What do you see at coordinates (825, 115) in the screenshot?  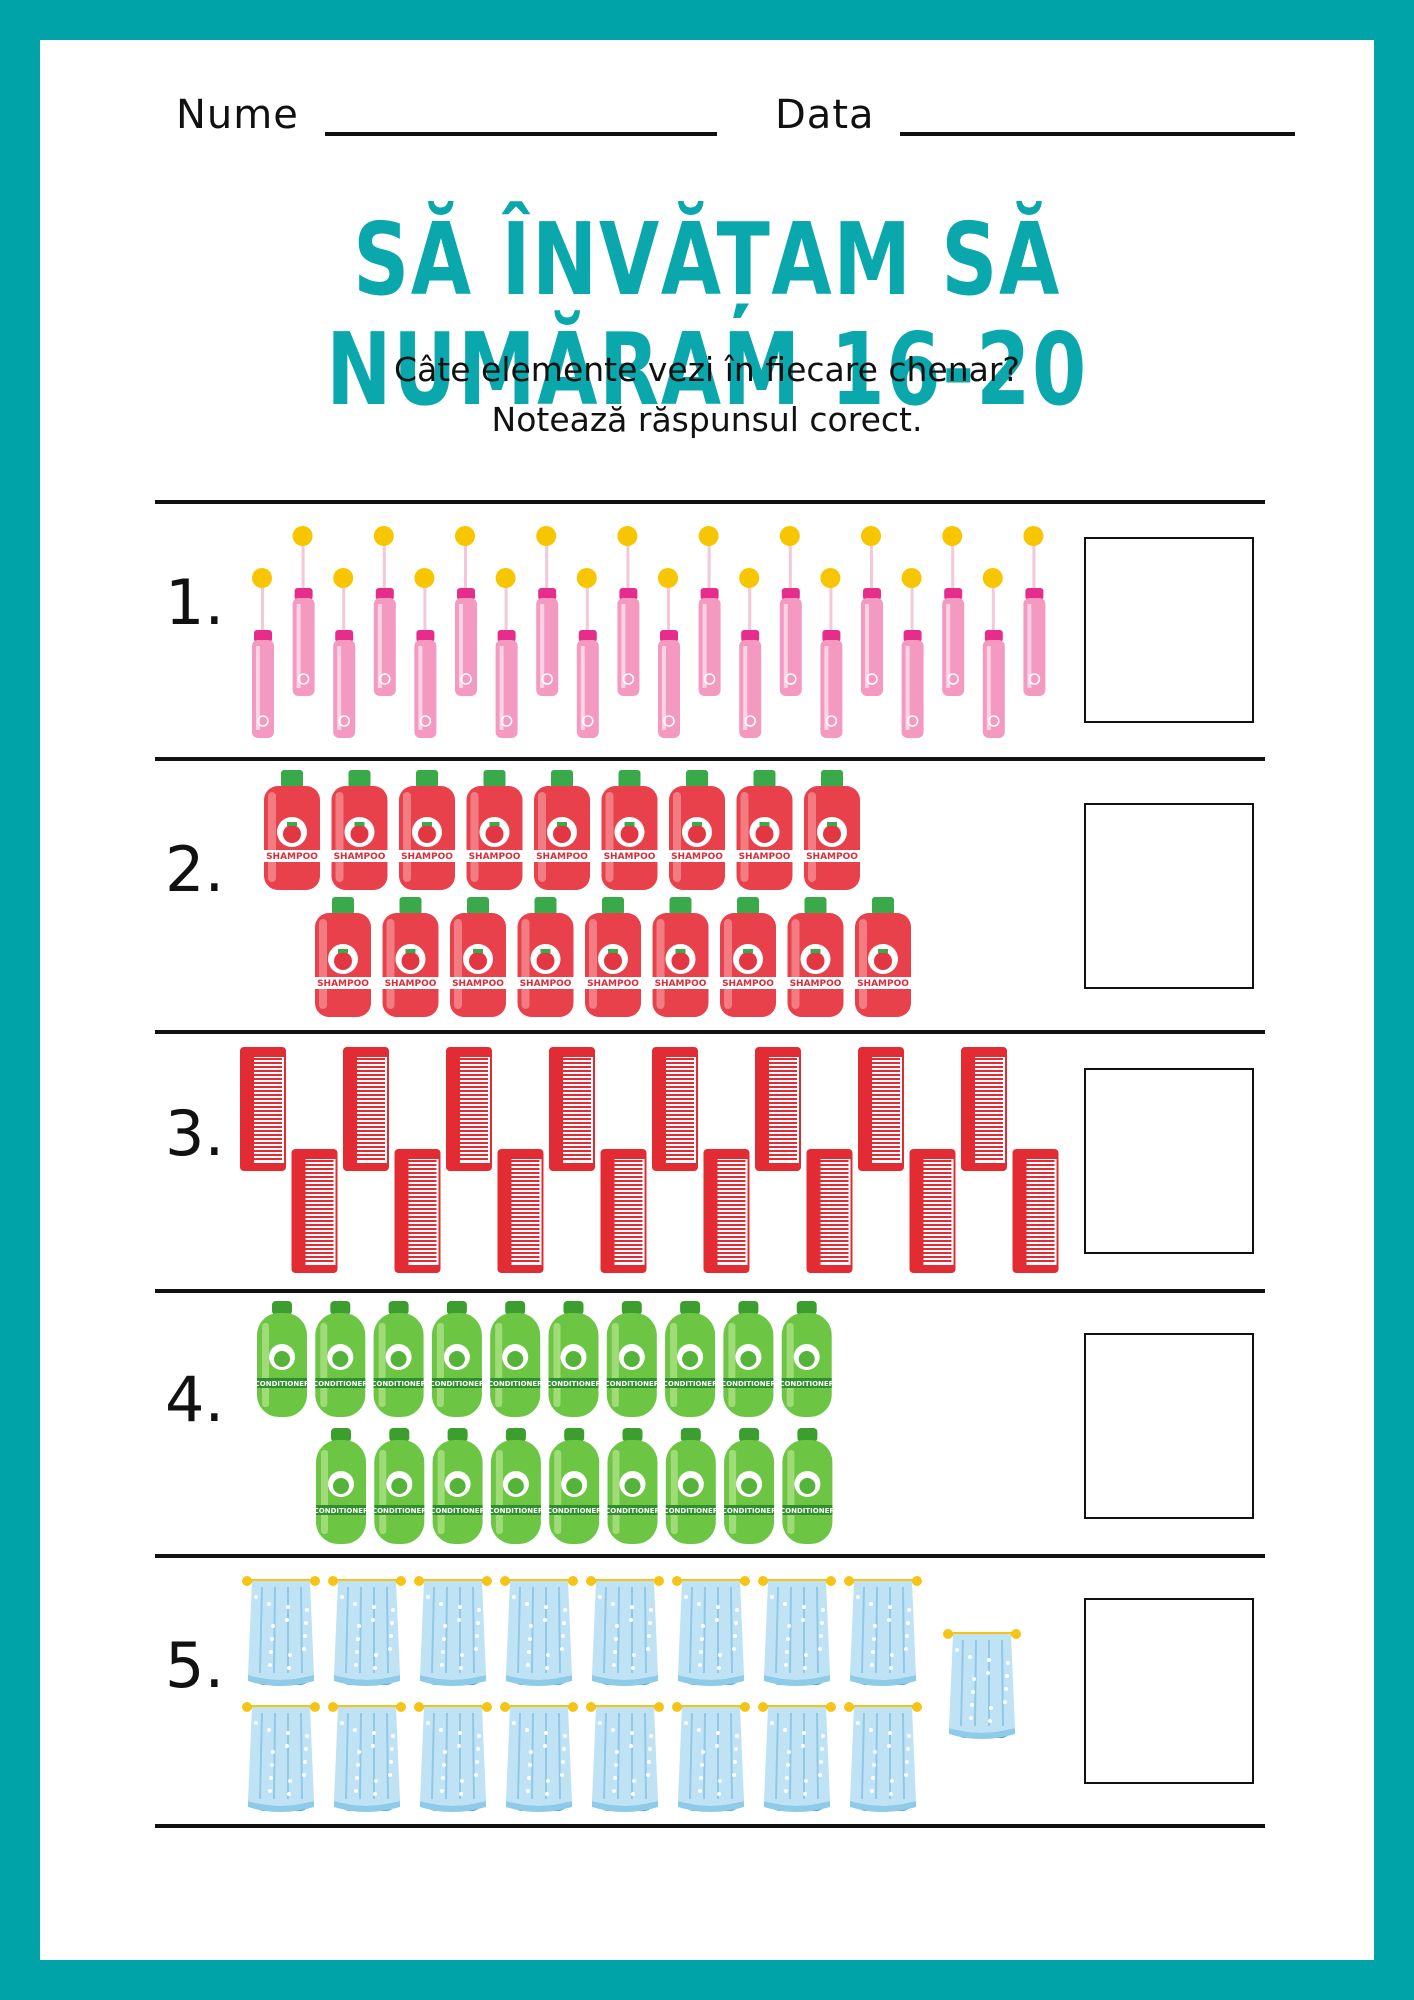 I see `date-label: Data` at bounding box center [825, 115].